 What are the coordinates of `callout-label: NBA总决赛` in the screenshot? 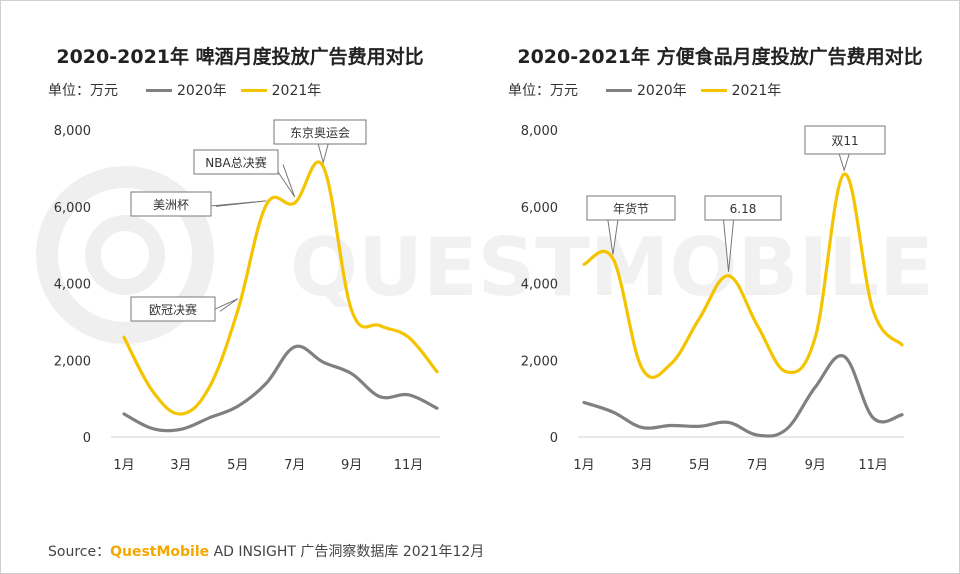 It's located at (235, 162).